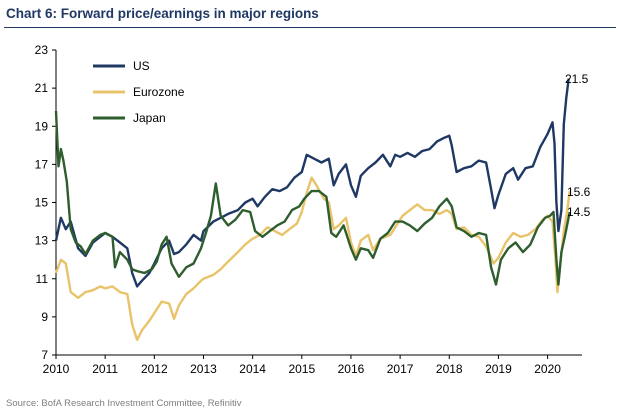 Image resolution: width=619 pixels, height=419 pixels. I want to click on y-tick-label: 19, so click(42, 126).